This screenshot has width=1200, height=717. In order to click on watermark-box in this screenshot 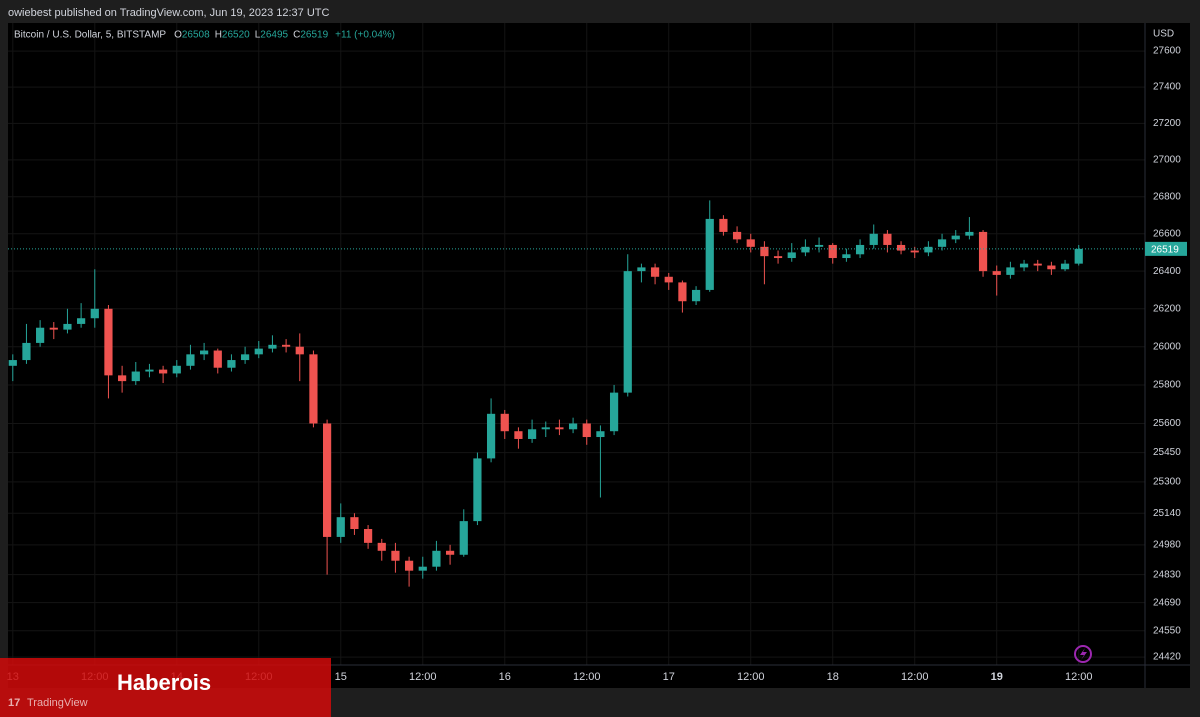, I will do `click(165, 687)`.